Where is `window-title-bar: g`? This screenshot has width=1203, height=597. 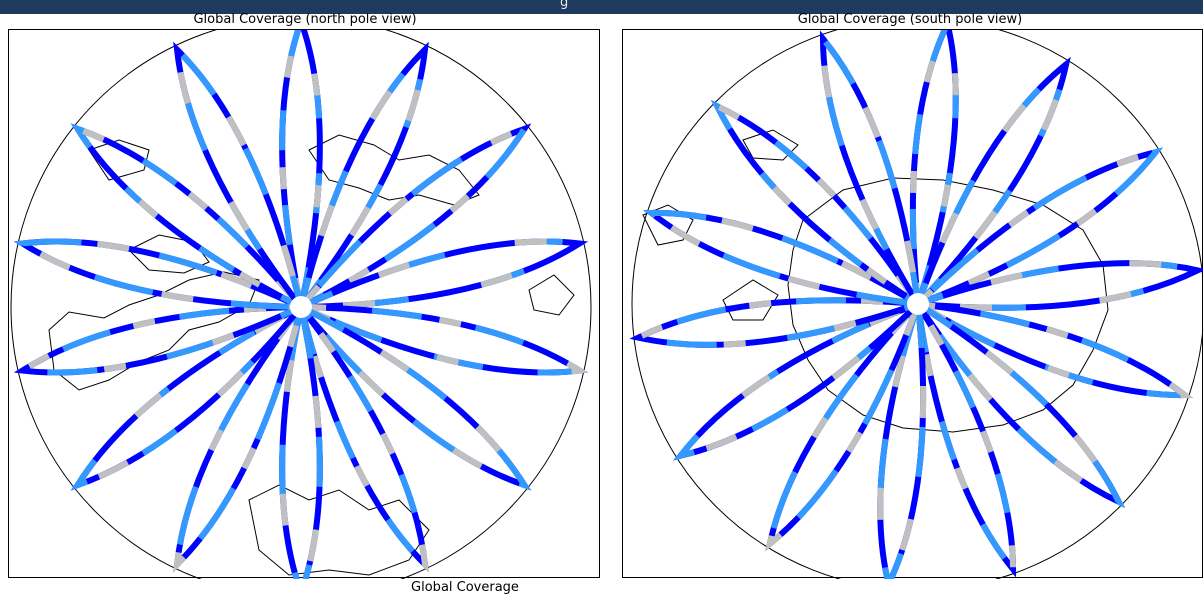 window-title-bar: g is located at coordinates (601, 7).